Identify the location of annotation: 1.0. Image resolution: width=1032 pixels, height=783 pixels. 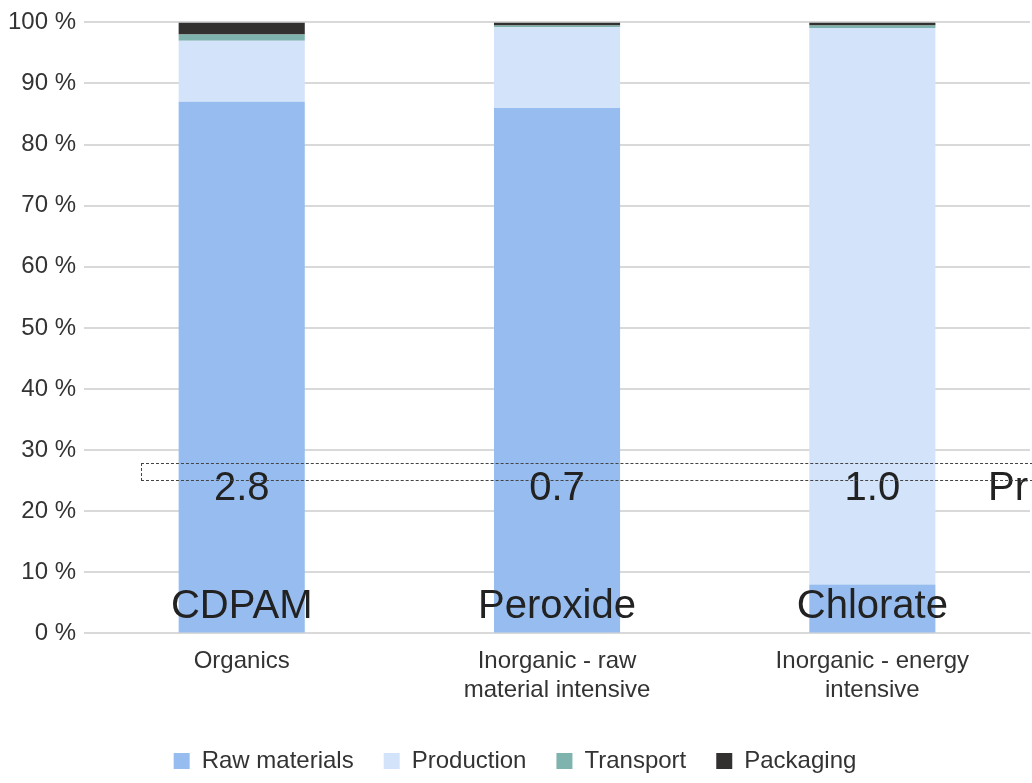
(872, 486).